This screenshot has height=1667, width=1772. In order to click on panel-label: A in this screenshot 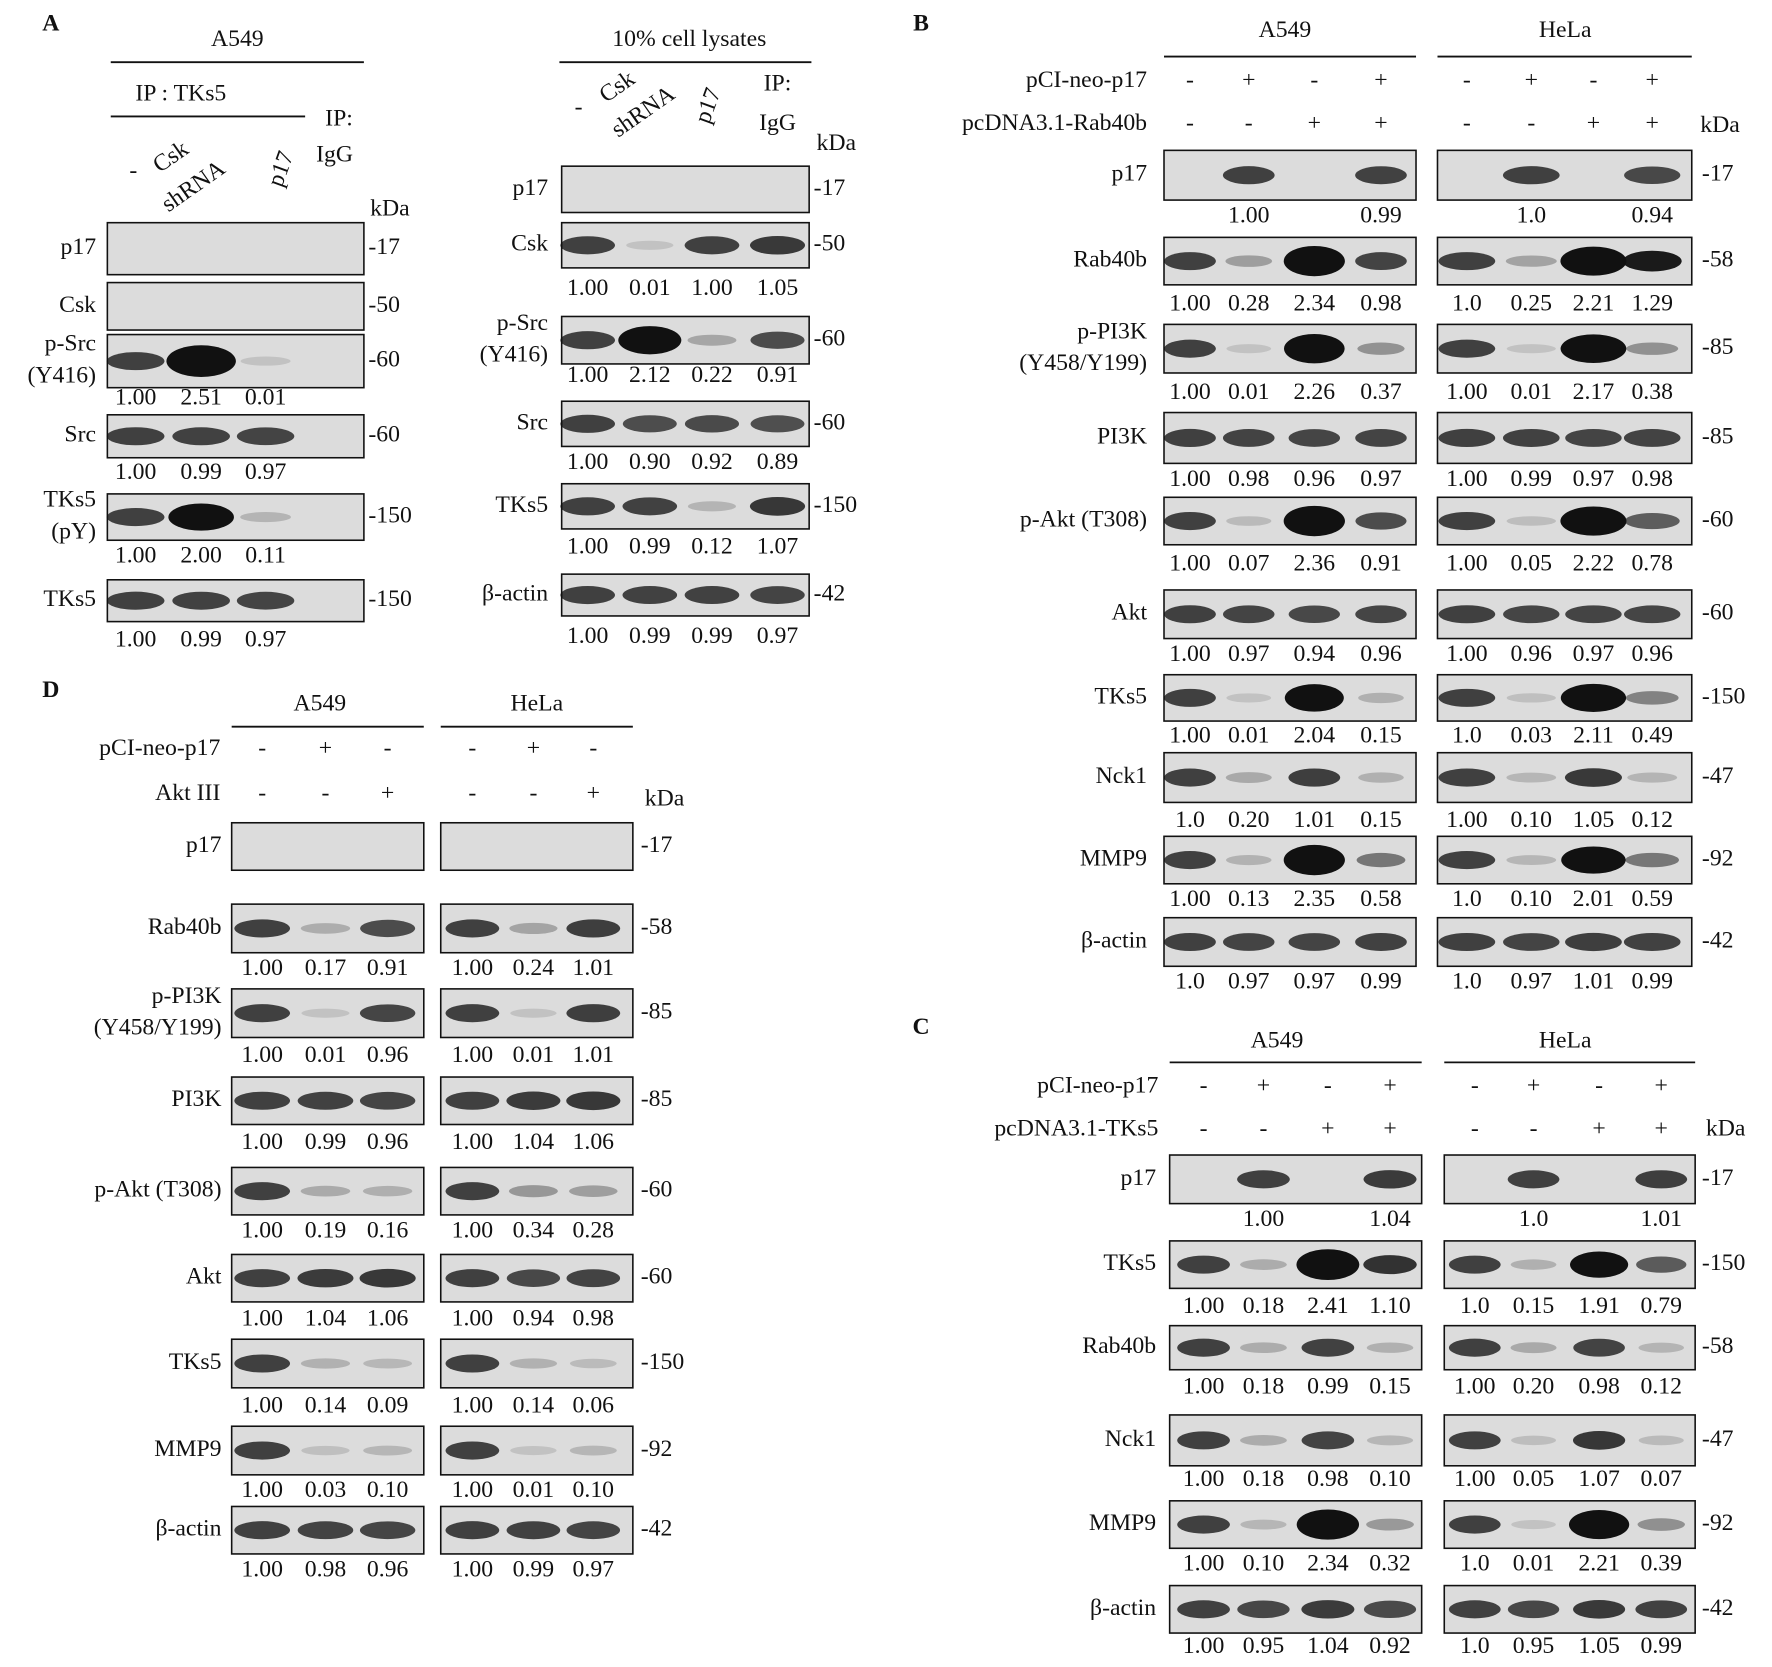, I will do `click(50, 23)`.